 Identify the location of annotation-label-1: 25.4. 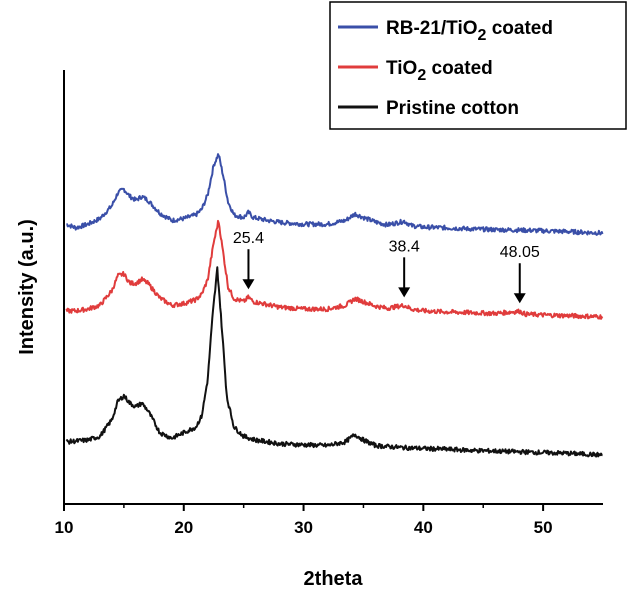
(248, 238).